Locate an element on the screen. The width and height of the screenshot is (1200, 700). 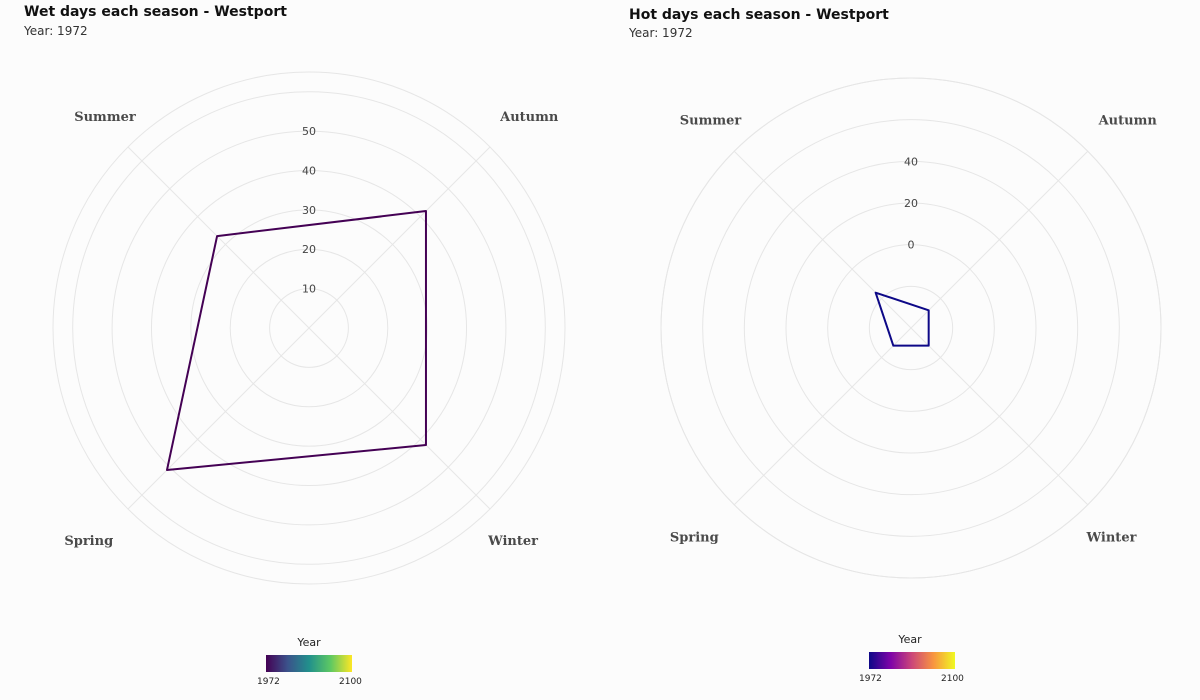
radial-tick-label: 10 is located at coordinates (309, 289).